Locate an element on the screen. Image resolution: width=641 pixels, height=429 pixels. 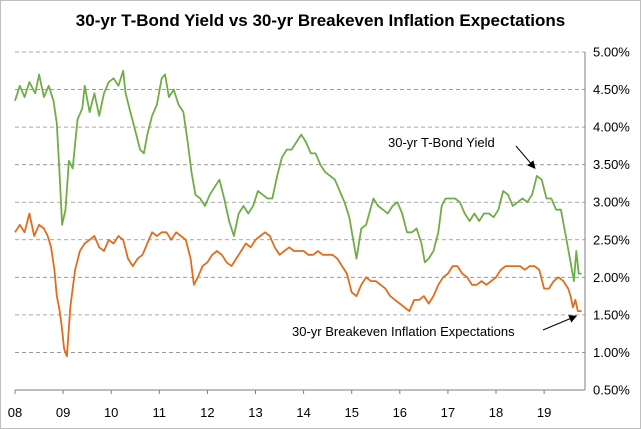
x-tick-label: 15 is located at coordinates (351, 412).